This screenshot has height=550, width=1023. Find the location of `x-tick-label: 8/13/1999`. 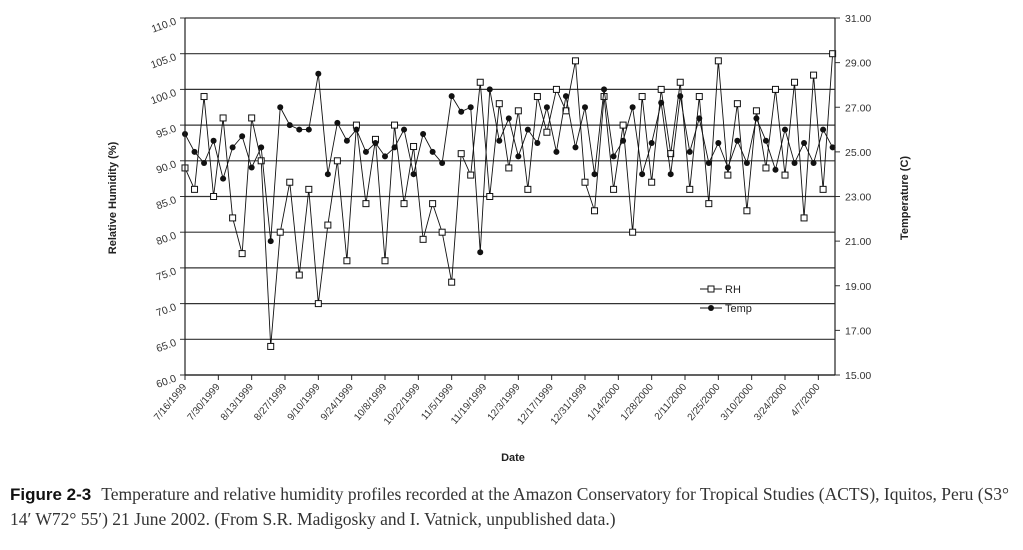

x-tick-label: 8/13/1999 is located at coordinates (237, 402).